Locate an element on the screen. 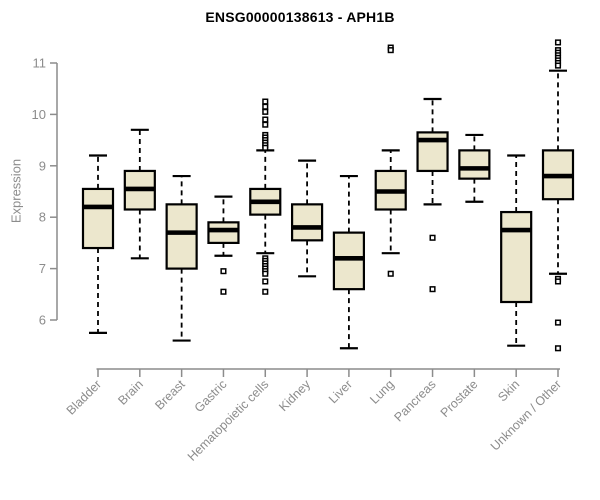  boxplot-gastric-box is located at coordinates (223, 232).